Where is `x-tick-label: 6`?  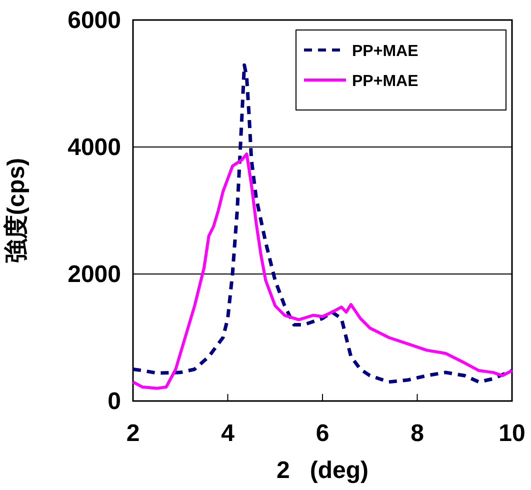 x-tick-label: 6 is located at coordinates (323, 433).